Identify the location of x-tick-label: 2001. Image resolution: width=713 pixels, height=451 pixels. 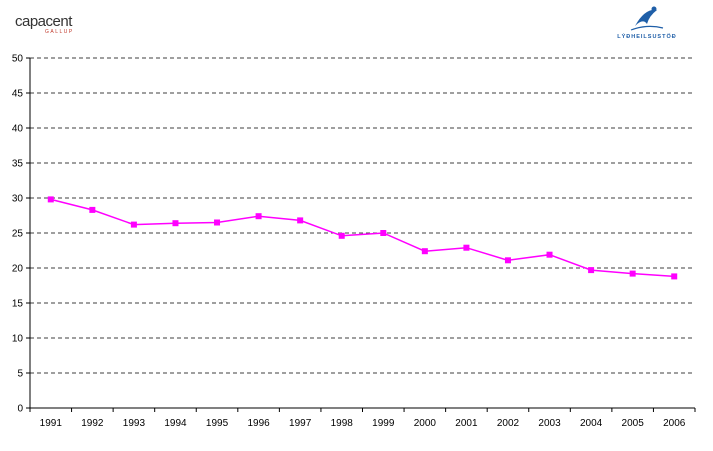
(466, 423).